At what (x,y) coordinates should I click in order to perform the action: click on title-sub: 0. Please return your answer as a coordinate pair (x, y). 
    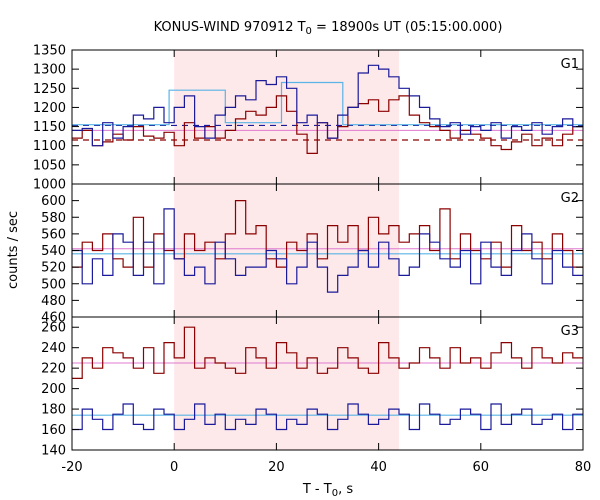
    Looking at the image, I should click on (309, 31).